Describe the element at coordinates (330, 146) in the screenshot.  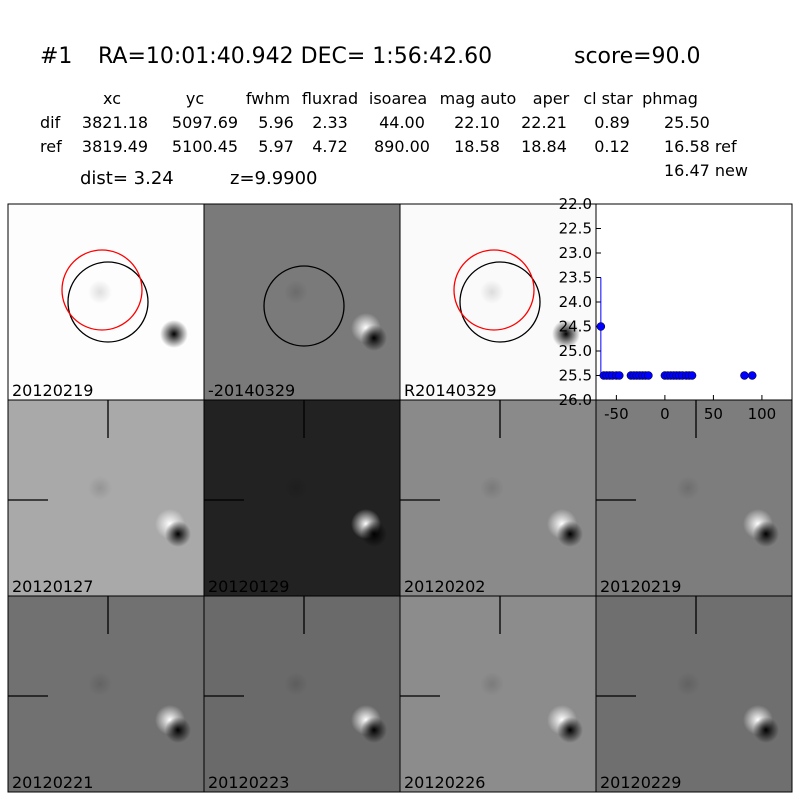
I see `cell: 4.72` at that location.